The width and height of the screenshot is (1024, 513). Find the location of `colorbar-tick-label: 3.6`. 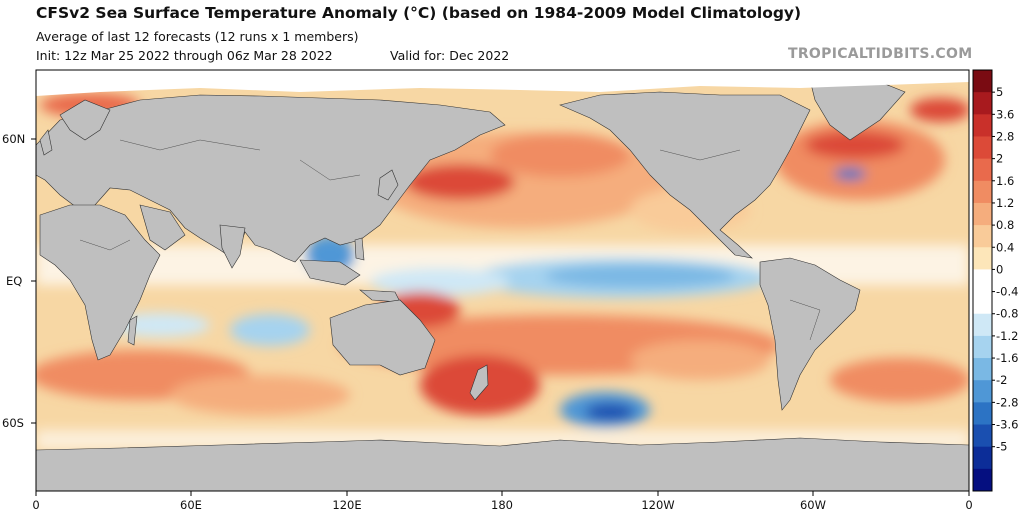

colorbar-tick-label: 3.6 is located at coordinates (1005, 114).